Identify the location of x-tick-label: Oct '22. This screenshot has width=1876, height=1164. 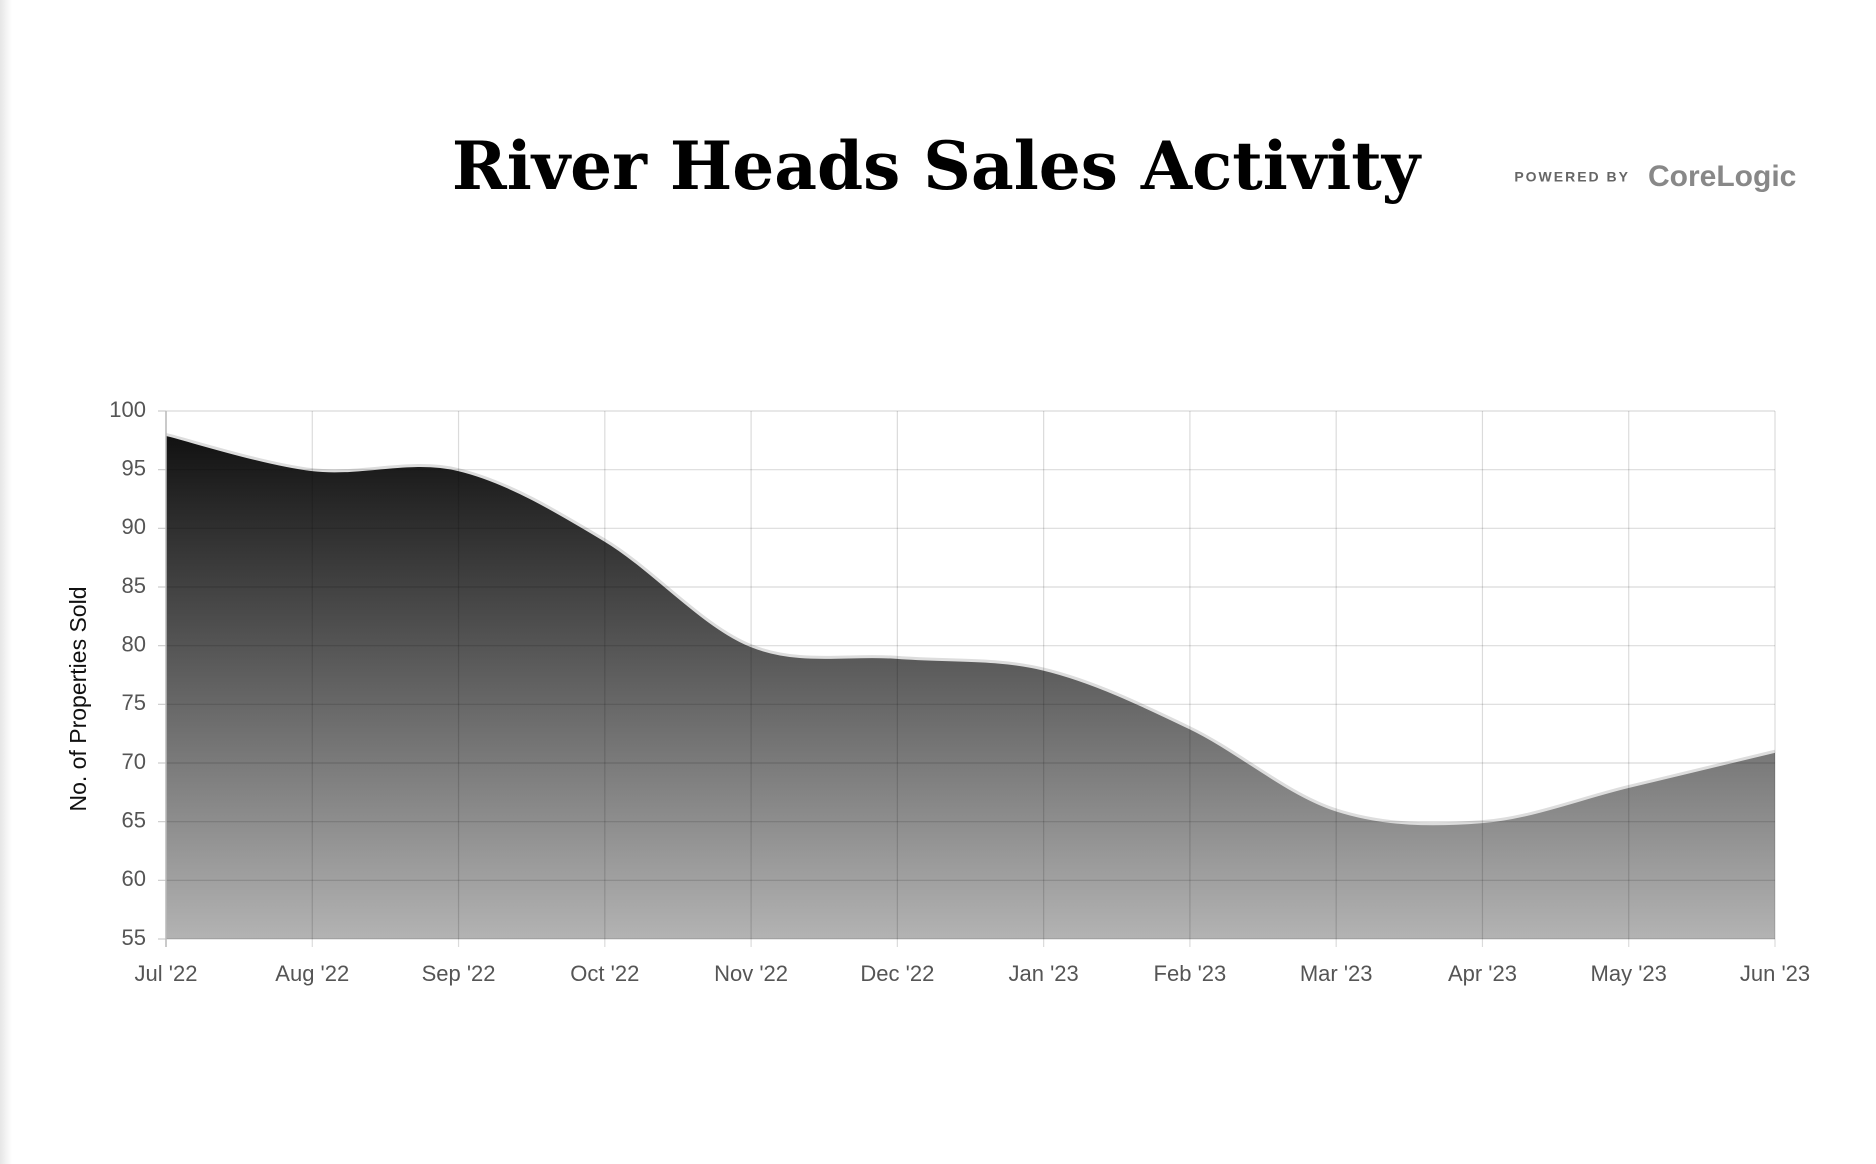
(604, 973).